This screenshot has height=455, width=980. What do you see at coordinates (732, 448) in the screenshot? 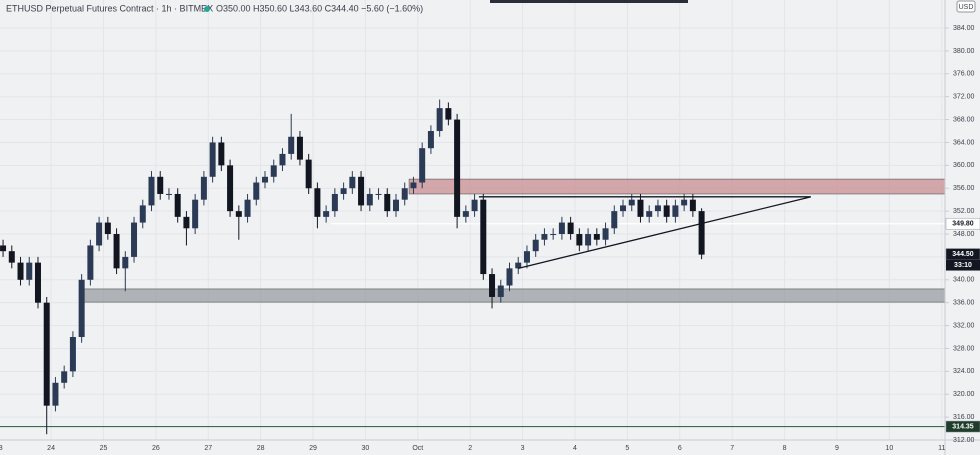
I see `x-tick-label: 7` at bounding box center [732, 448].